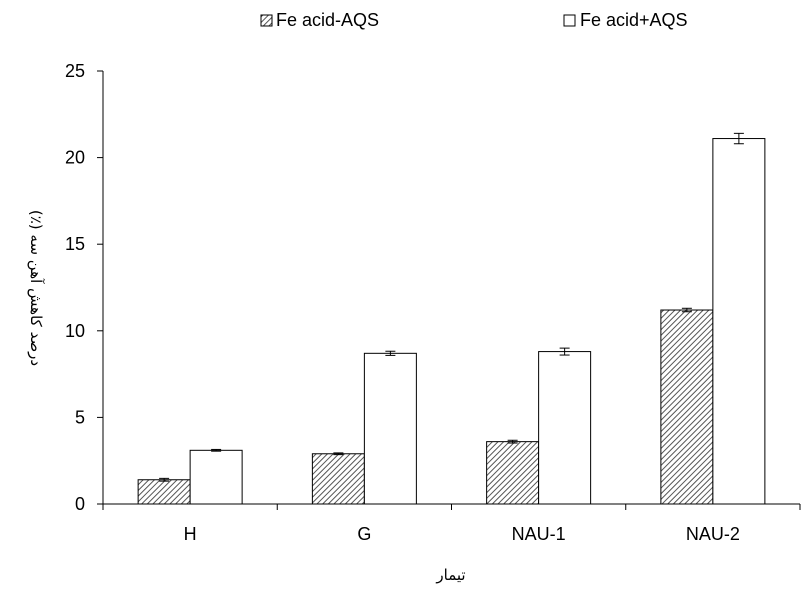 This screenshot has width=808, height=591. What do you see at coordinates (539, 534) in the screenshot?
I see `x-tick-label: NAU-1` at bounding box center [539, 534].